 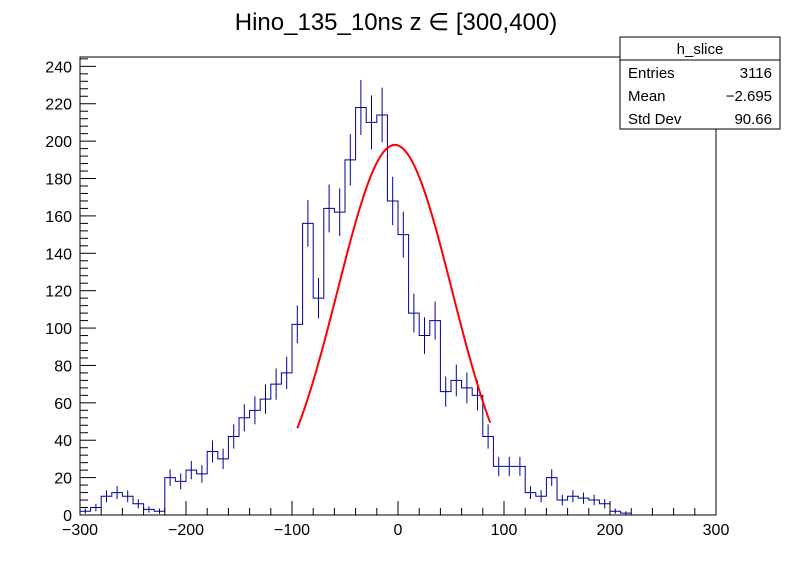 What do you see at coordinates (749, 96) in the screenshot?
I see `stats-value-mean: −2.695` at bounding box center [749, 96].